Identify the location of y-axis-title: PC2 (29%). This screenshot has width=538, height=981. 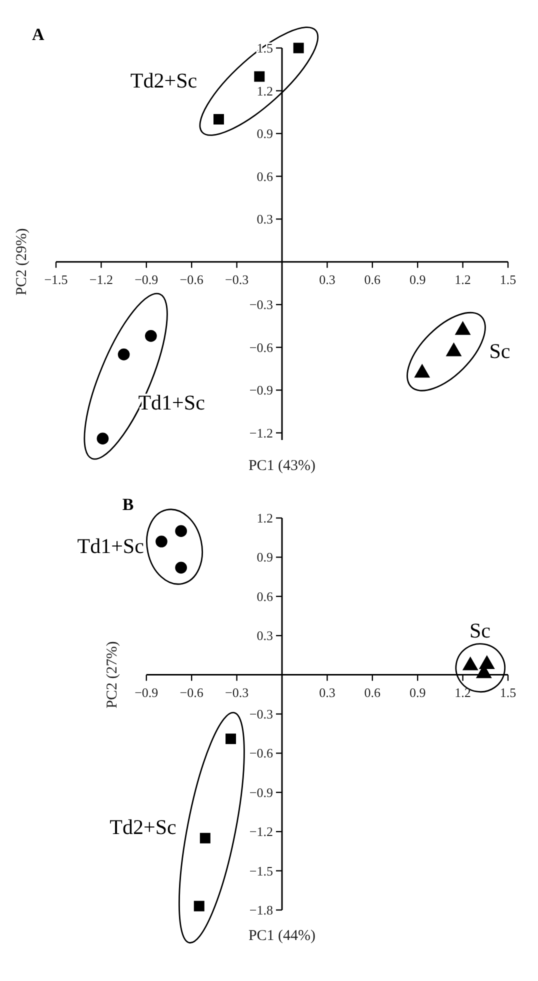
(22, 262).